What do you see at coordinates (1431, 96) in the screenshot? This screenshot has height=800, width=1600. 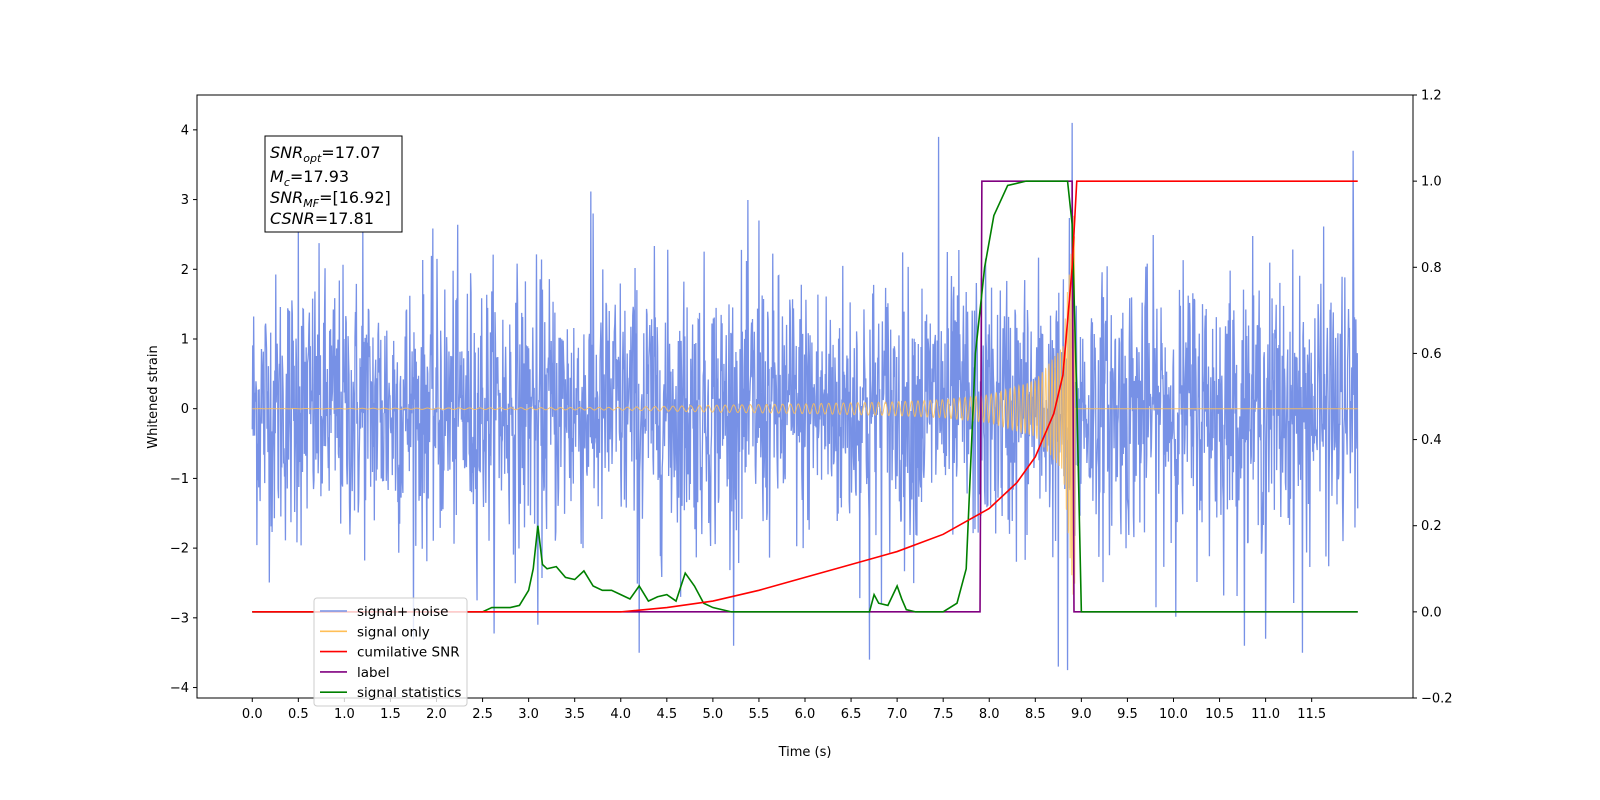 I see `y2-tick-label: 1.2` at bounding box center [1431, 96].